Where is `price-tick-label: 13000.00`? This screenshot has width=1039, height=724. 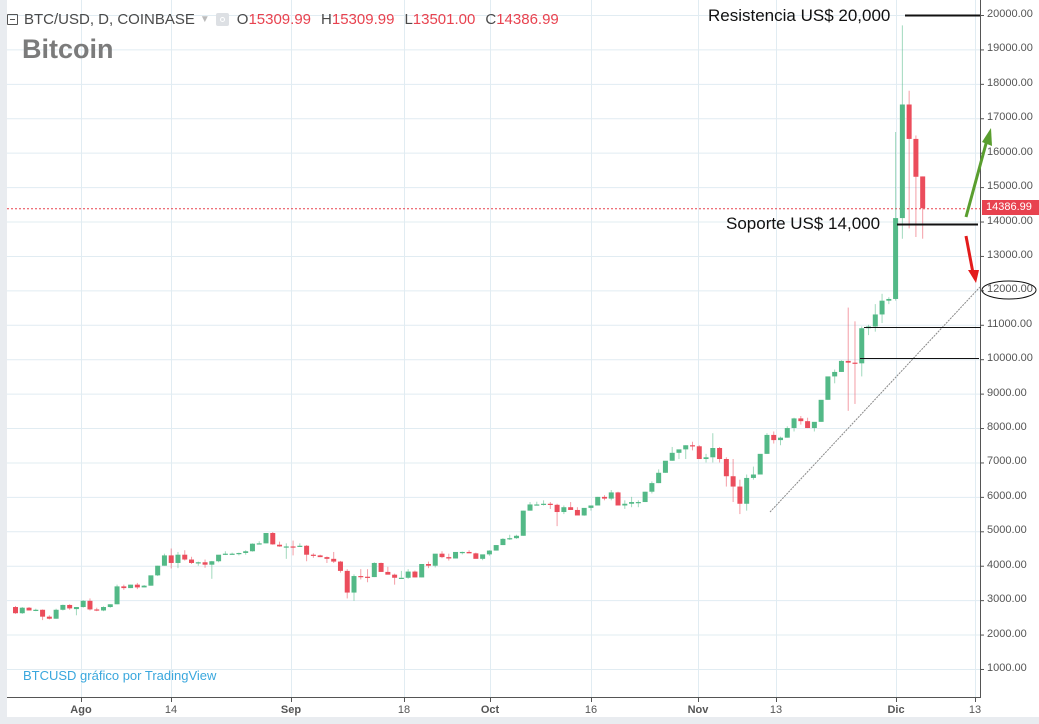 price-tick-label: 13000.00 is located at coordinates (1010, 254).